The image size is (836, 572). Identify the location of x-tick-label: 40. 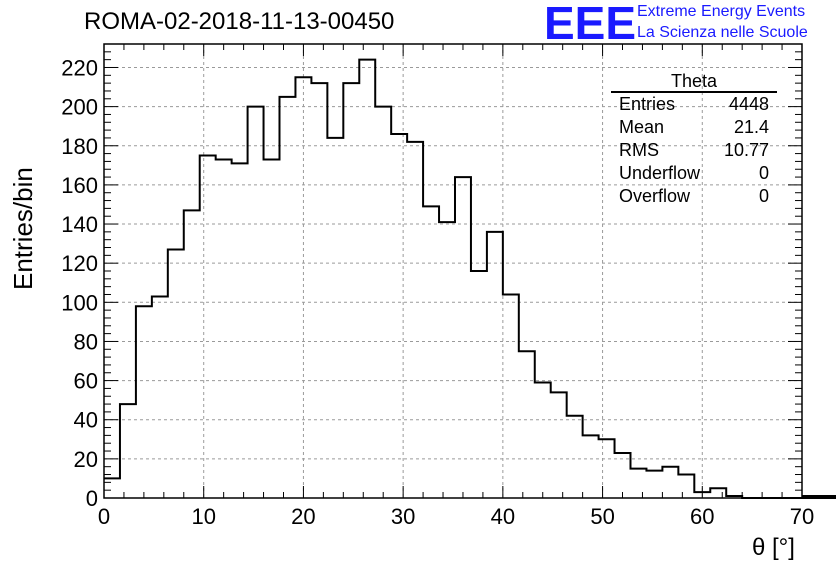
(503, 516).